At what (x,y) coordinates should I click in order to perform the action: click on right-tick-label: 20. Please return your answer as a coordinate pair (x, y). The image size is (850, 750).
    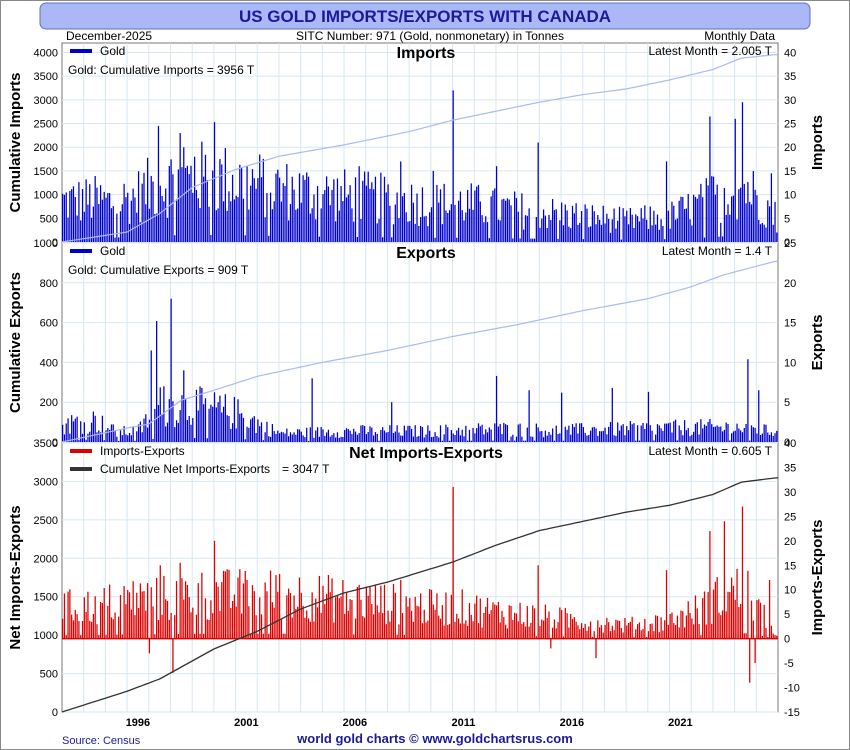
    Looking at the image, I should click on (790, 542).